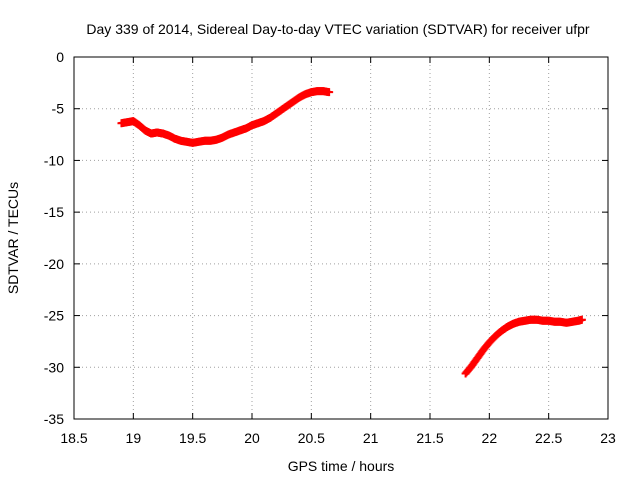 The height and width of the screenshot is (480, 640). I want to click on y-tick-label: -30, so click(54, 367).